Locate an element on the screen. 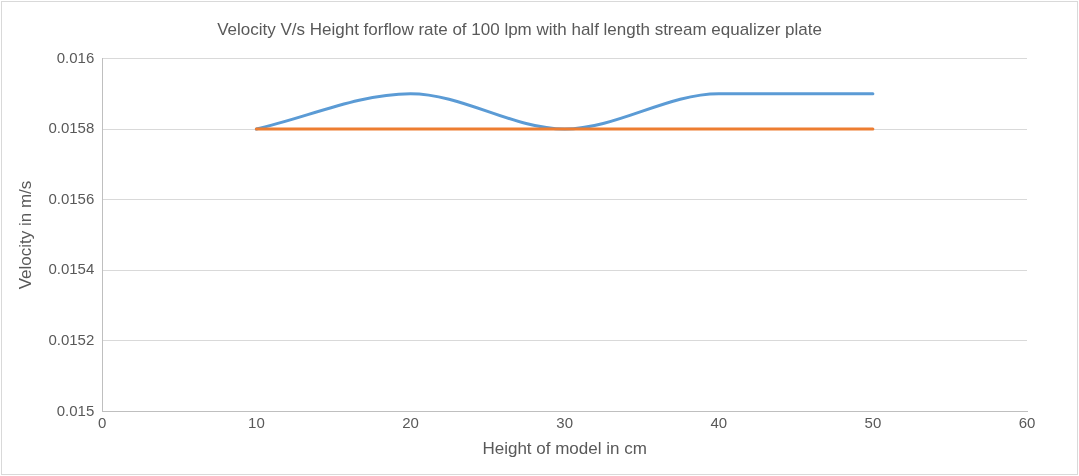 The width and height of the screenshot is (1079, 476). x-axis-title: Height of model in cm is located at coordinates (564, 449).